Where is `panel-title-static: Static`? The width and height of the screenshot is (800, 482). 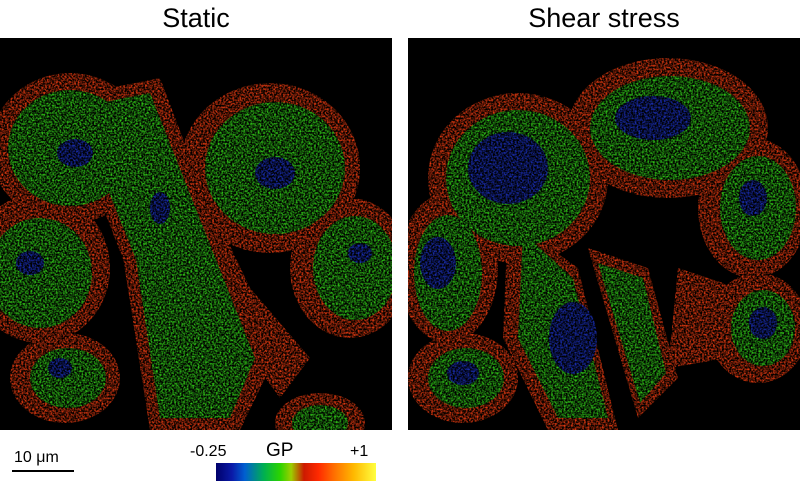
panel-title-static: Static is located at coordinates (196, 18).